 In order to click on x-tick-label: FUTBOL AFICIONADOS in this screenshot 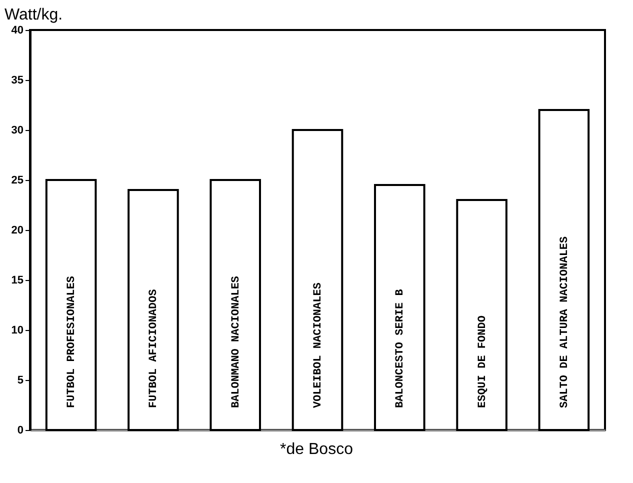, I will do `click(154, 348)`.